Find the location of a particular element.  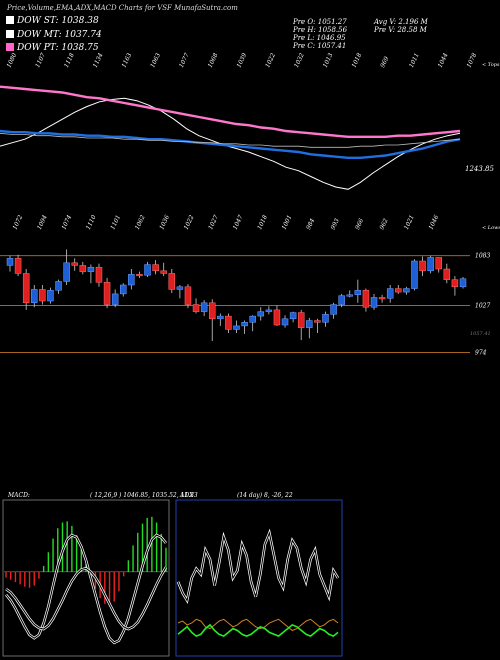

ema-bottom-tick-label: 966 is located at coordinates (359, 224).